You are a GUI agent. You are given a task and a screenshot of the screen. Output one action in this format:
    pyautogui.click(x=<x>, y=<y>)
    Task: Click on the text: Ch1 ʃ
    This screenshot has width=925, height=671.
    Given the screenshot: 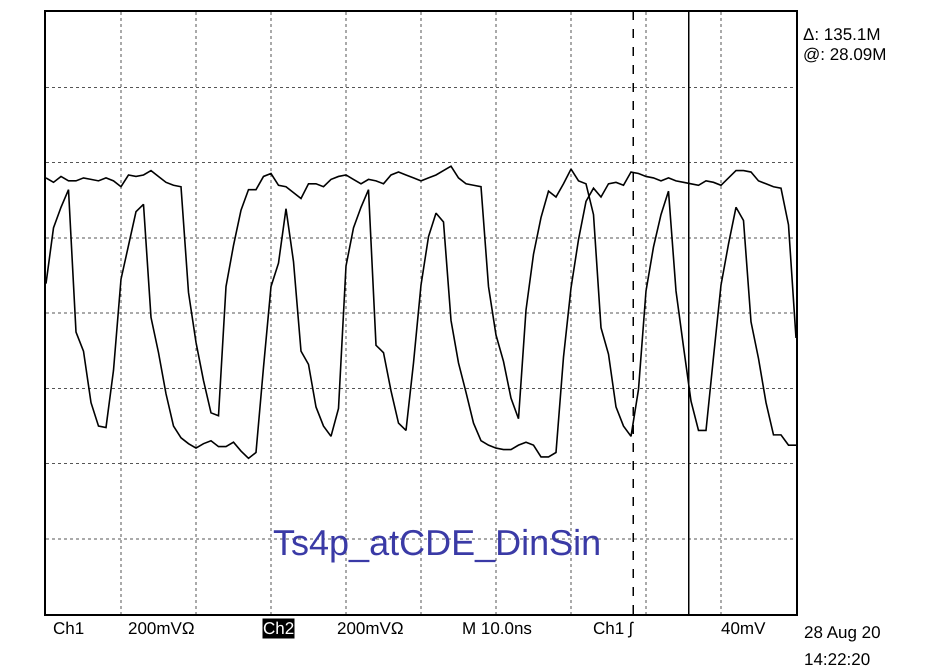 What is the action you would take?
    pyautogui.click(x=613, y=628)
    